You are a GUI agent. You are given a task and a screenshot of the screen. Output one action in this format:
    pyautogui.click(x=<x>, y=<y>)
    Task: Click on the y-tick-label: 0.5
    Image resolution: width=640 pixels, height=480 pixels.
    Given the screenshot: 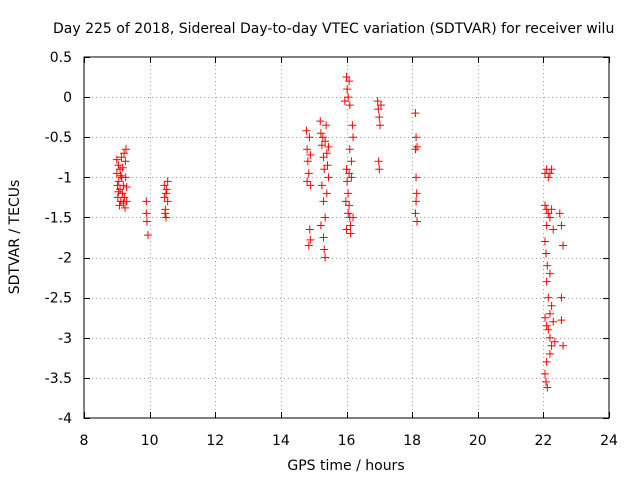 What is the action you would take?
    pyautogui.click(x=61, y=58)
    